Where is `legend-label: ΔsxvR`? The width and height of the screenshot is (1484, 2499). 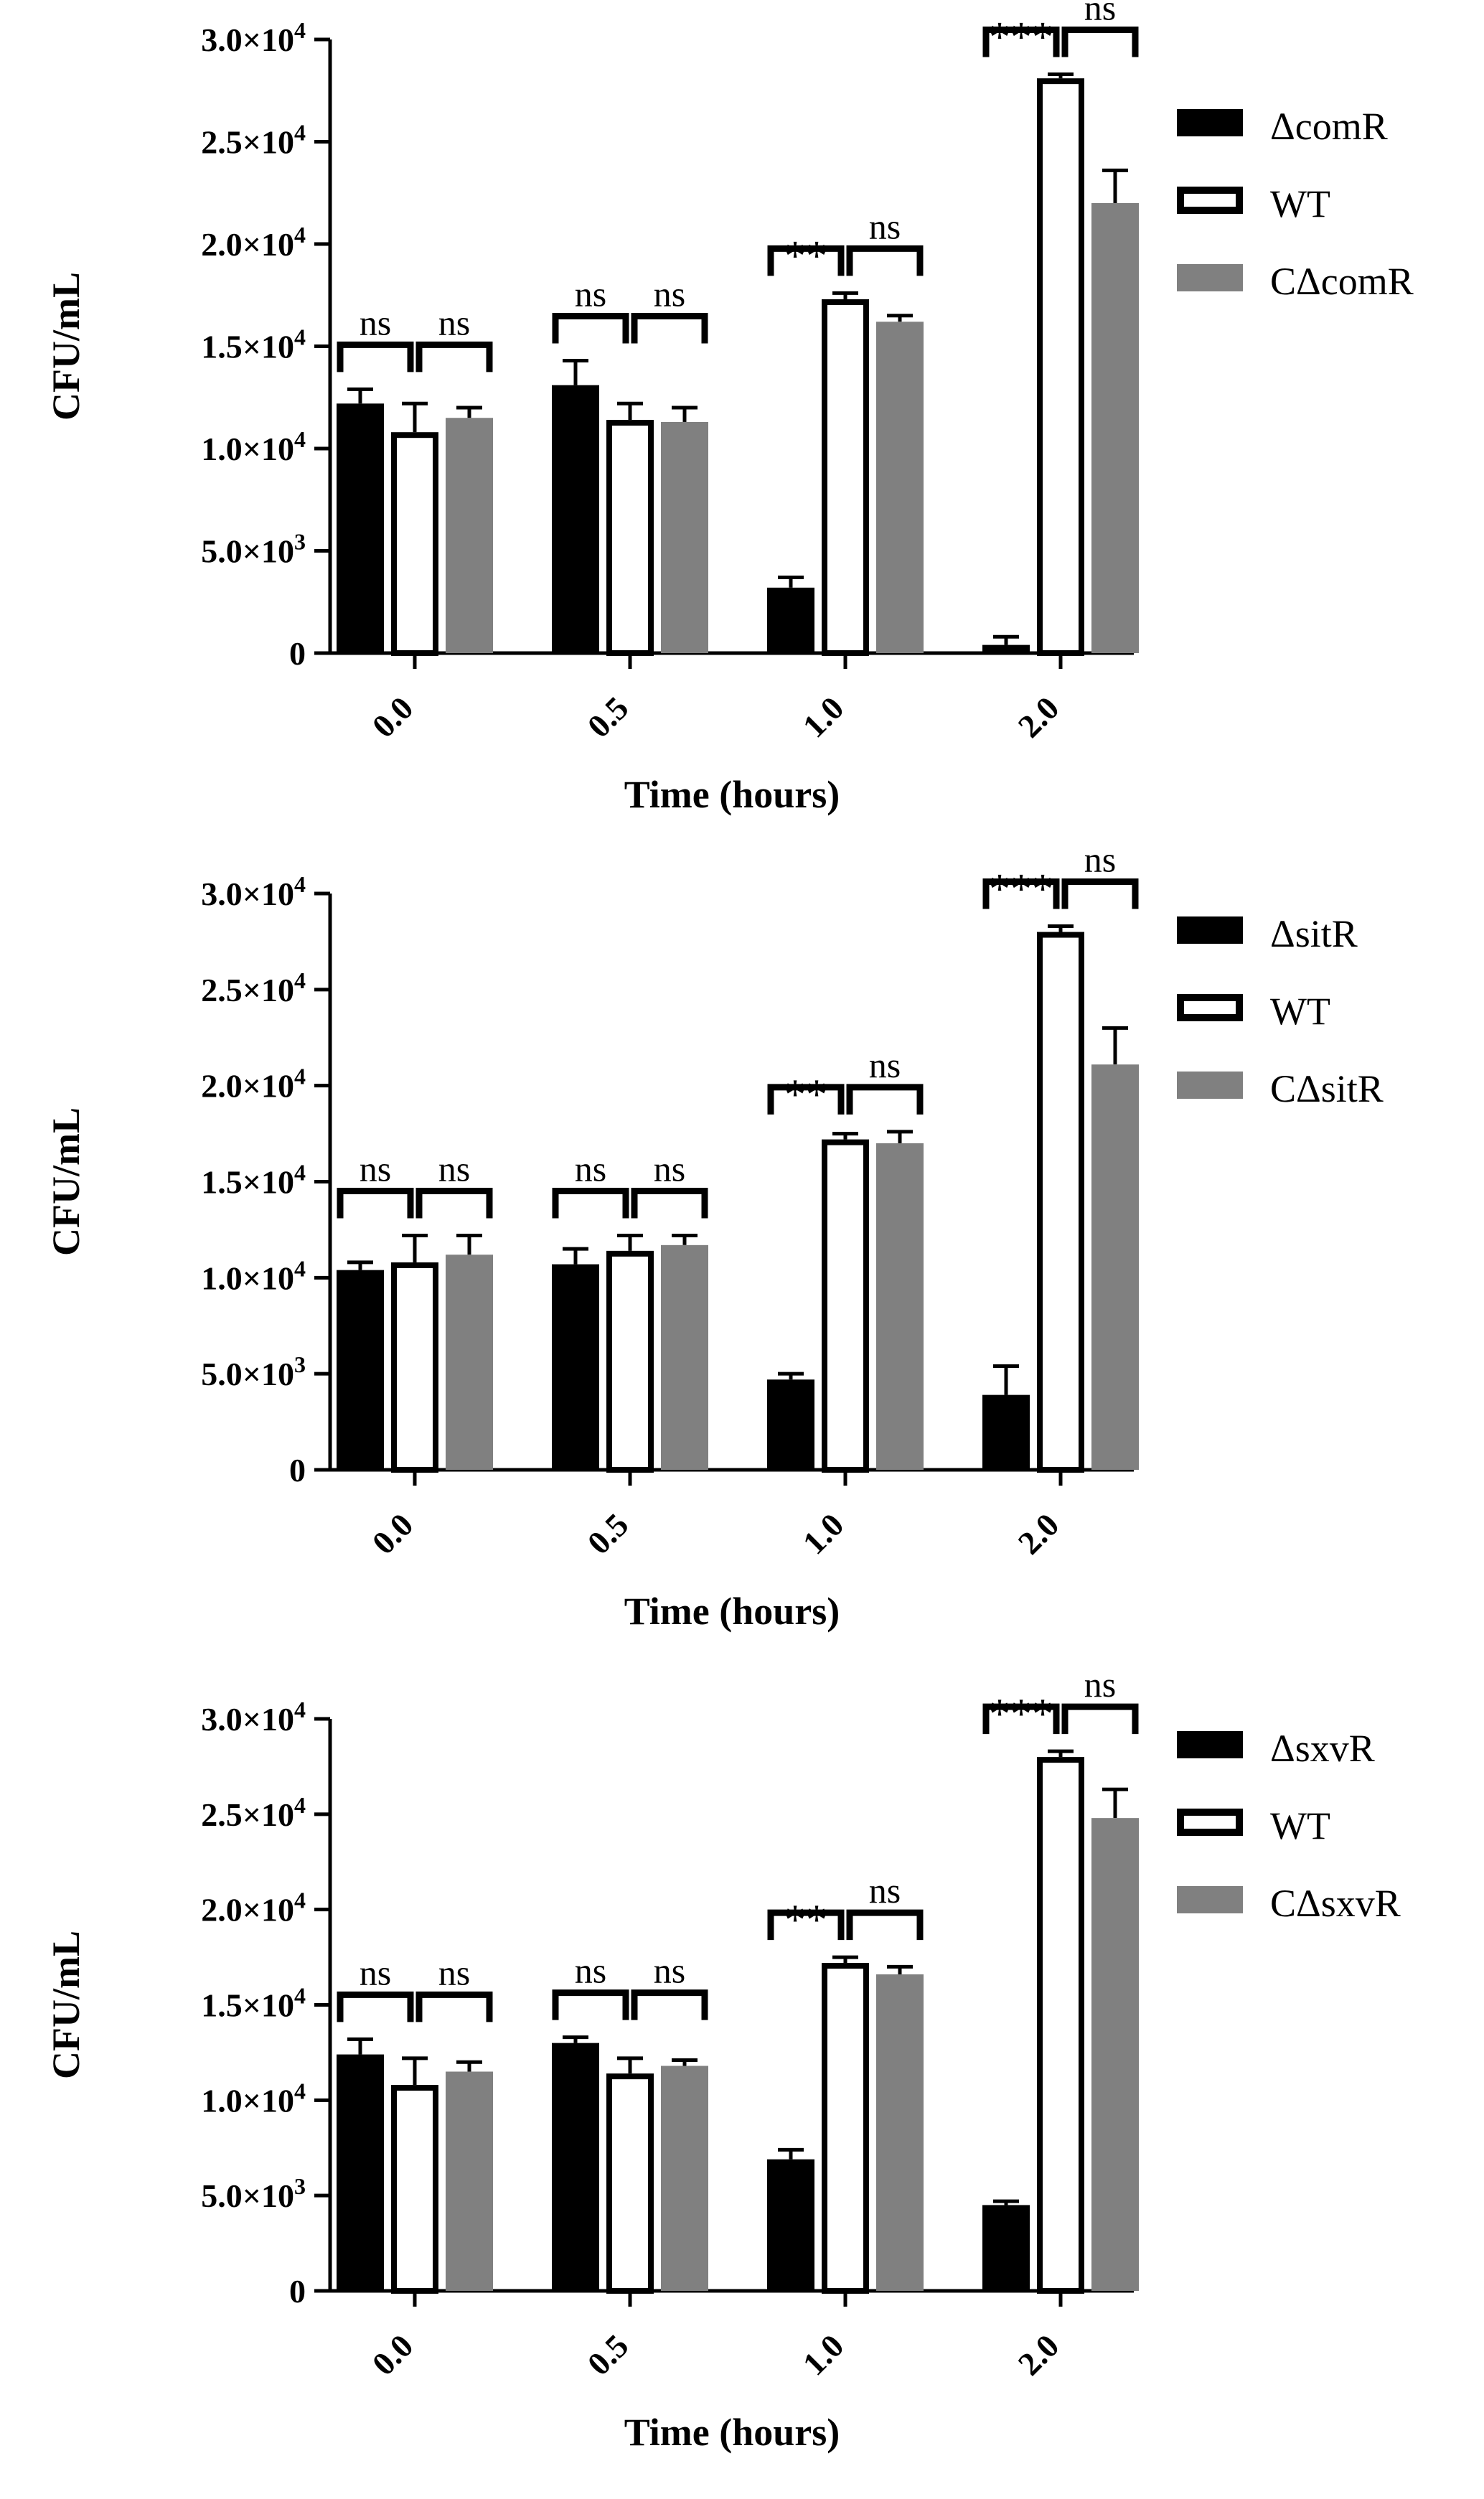
legend-label: ΔsxvR is located at coordinates (1322, 1748).